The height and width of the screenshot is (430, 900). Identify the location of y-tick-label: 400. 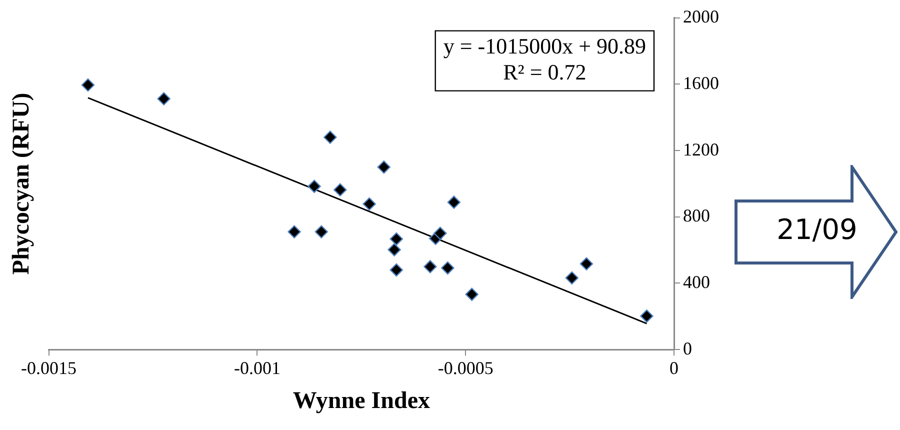
(696, 282).